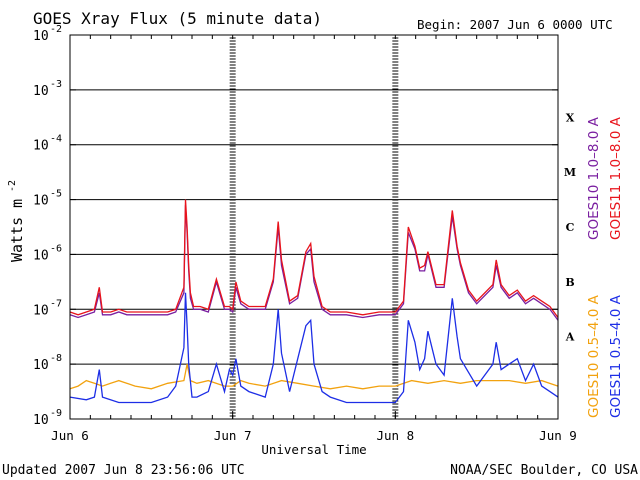 This screenshot has height=480, width=640. I want to click on x-tick-label: Jun 6, so click(70, 435).